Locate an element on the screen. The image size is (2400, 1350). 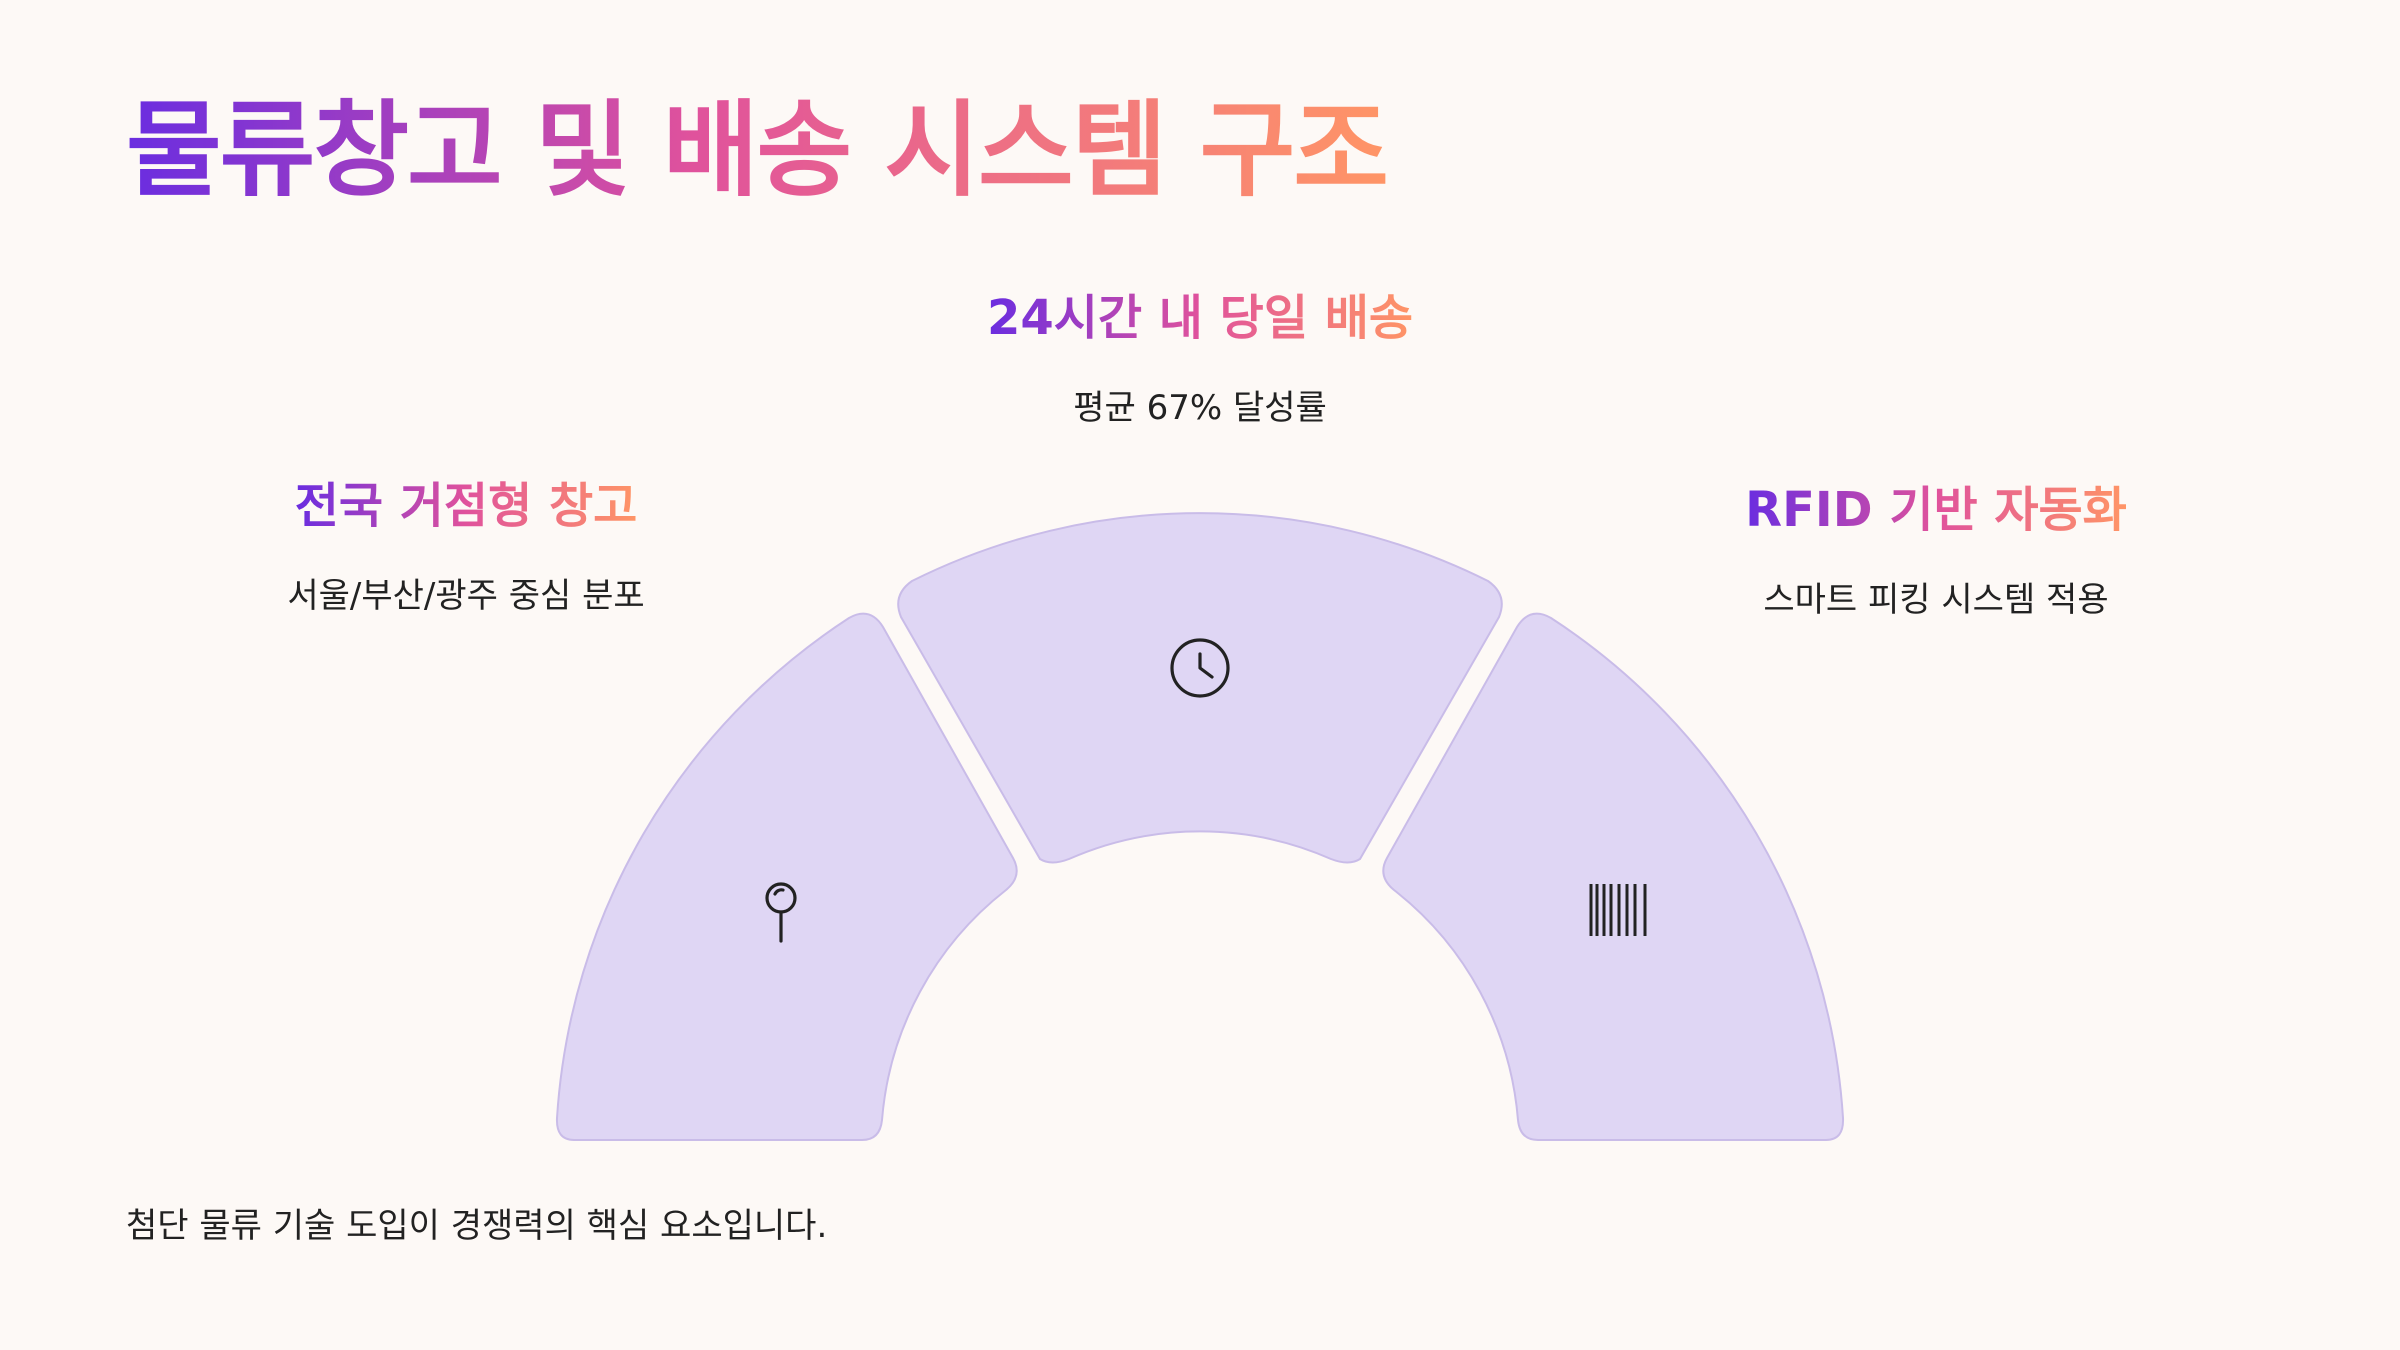
map-pin-icon is located at coordinates (781, 912).